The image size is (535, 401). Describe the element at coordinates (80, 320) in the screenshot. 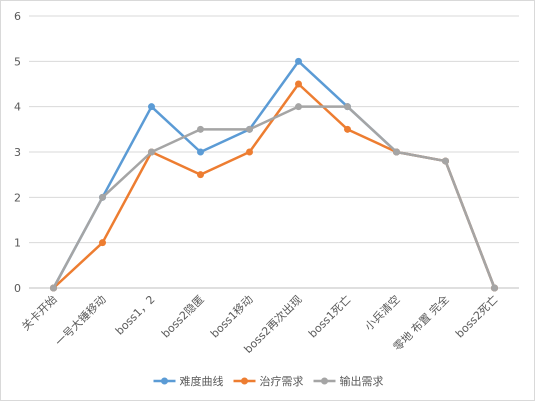

I see `x-tick-label: 一号大锤移动` at that location.